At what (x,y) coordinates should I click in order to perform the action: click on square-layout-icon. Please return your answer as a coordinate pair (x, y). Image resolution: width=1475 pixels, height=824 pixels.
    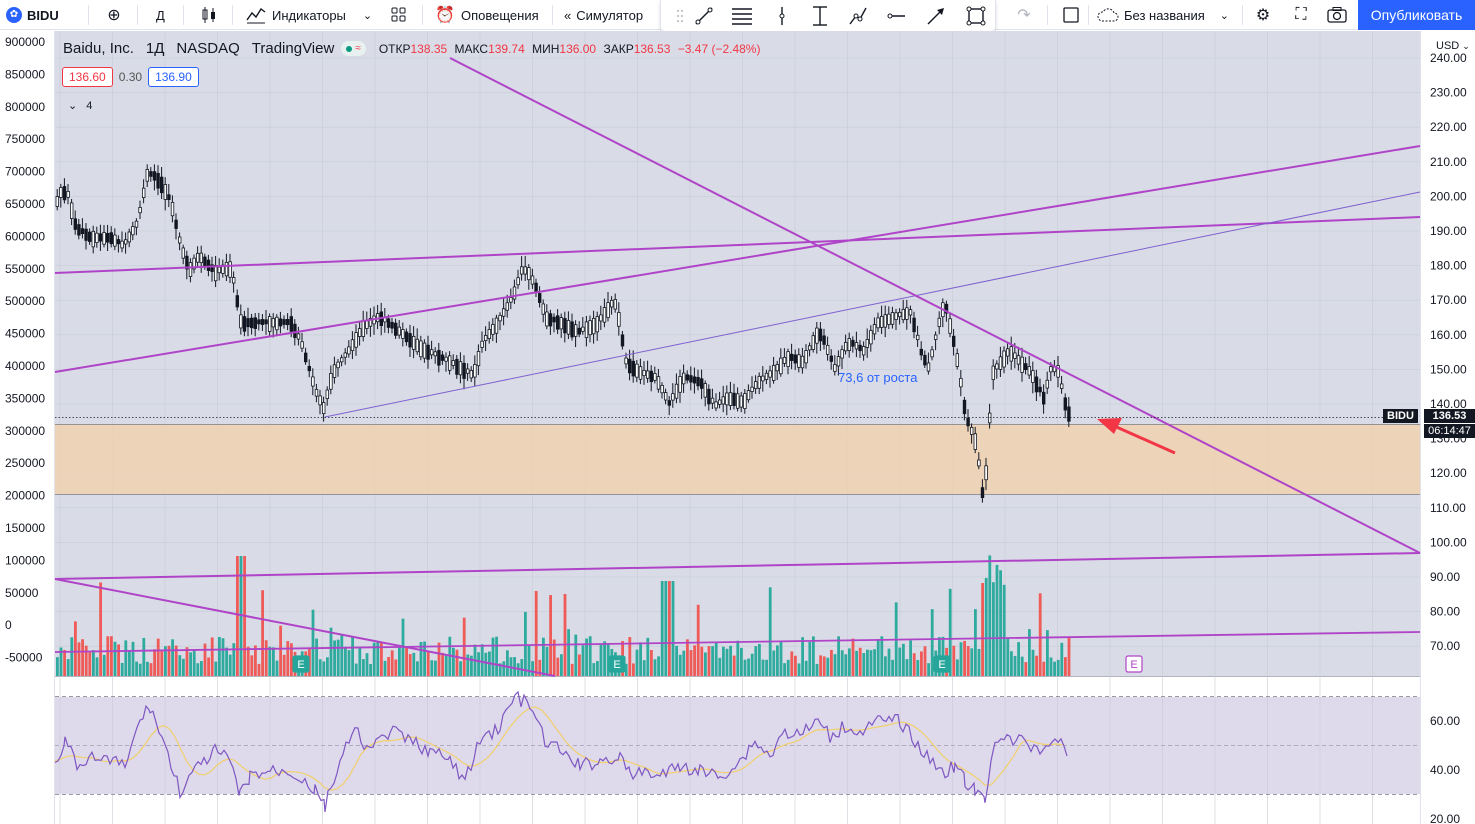
    Looking at the image, I should click on (1071, 15).